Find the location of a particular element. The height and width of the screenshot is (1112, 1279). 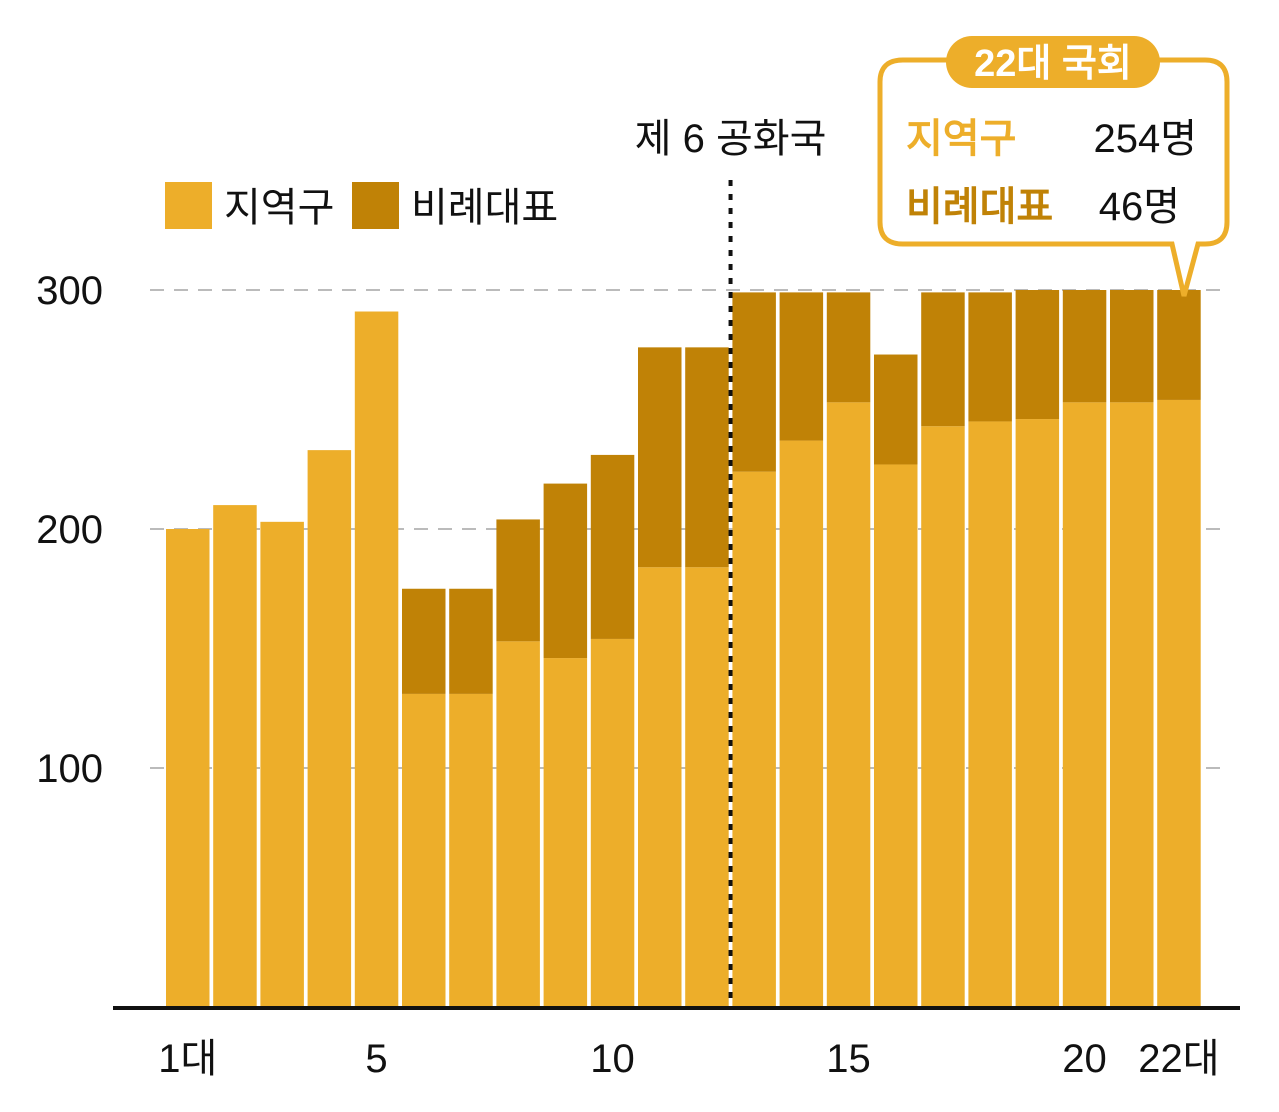

callout-box is located at coordinates (1053, 177).